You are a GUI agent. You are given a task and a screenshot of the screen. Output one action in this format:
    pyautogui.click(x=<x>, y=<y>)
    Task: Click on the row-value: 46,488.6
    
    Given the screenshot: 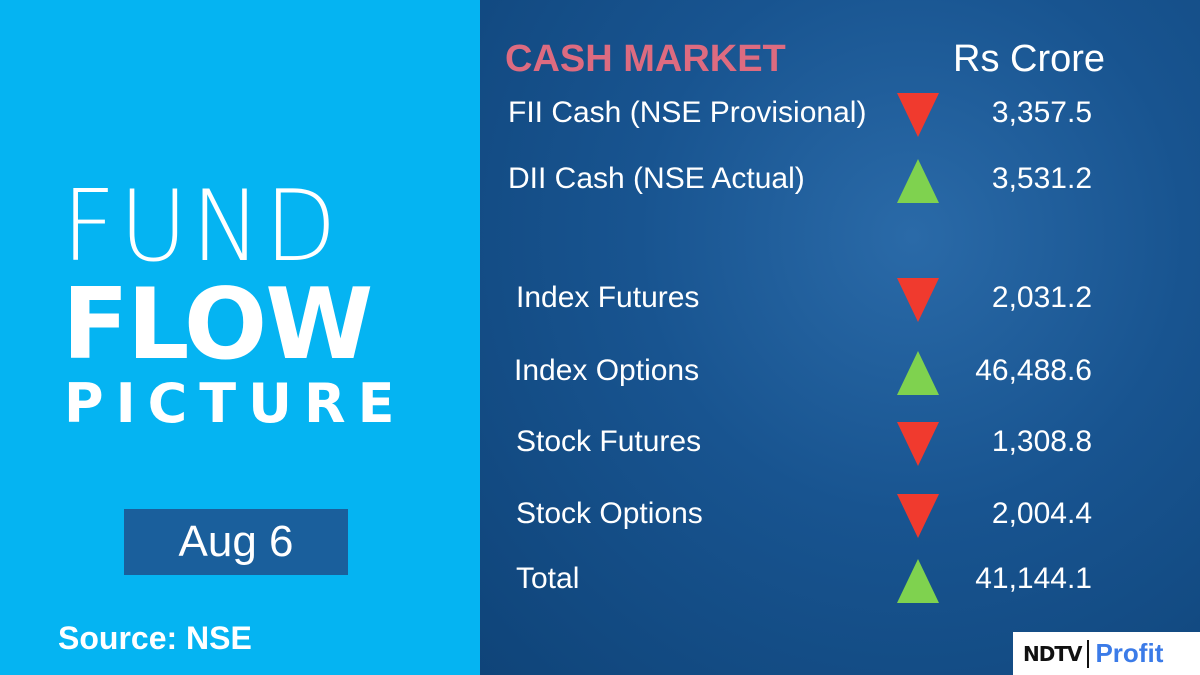 What is the action you would take?
    pyautogui.click(x=1033, y=370)
    